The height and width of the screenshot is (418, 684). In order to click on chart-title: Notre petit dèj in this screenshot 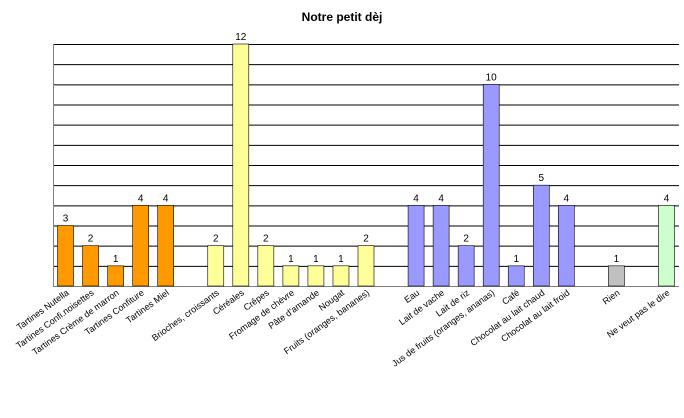, I will do `click(342, 17)`.